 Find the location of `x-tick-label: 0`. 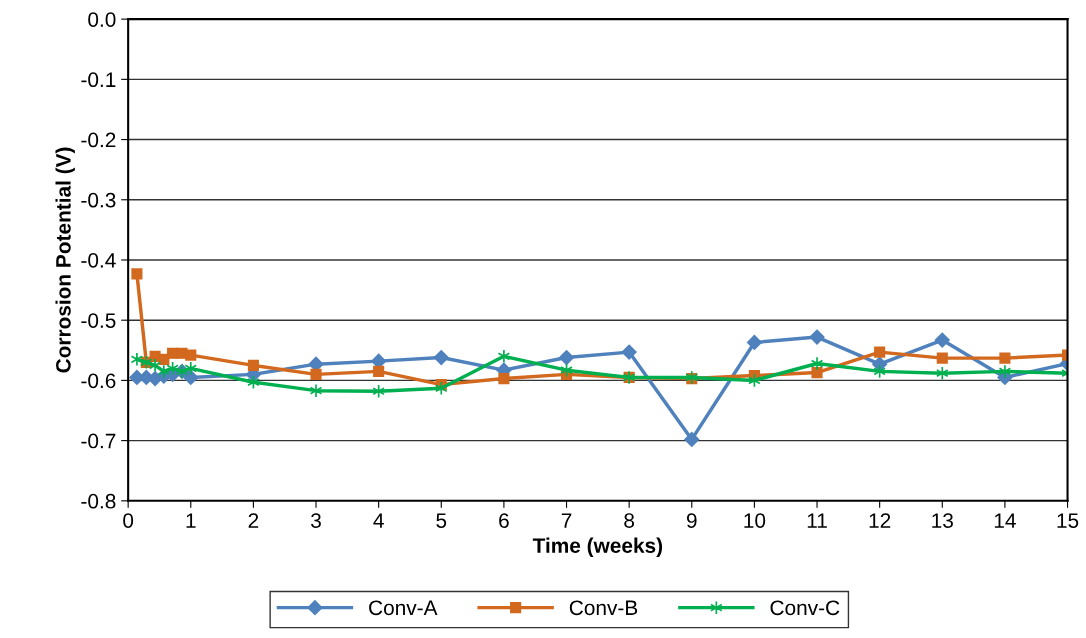

x-tick-label: 0 is located at coordinates (128, 520).